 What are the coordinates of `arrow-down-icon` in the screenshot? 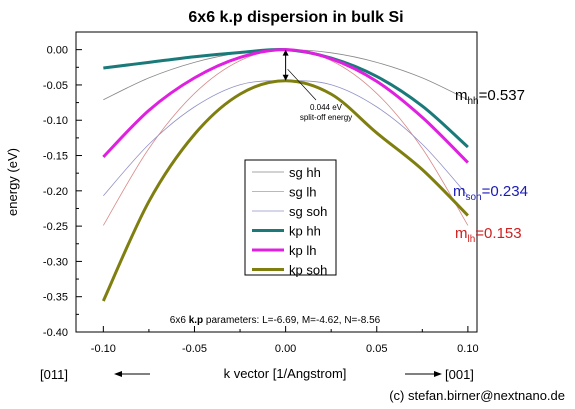 It's located at (285, 77).